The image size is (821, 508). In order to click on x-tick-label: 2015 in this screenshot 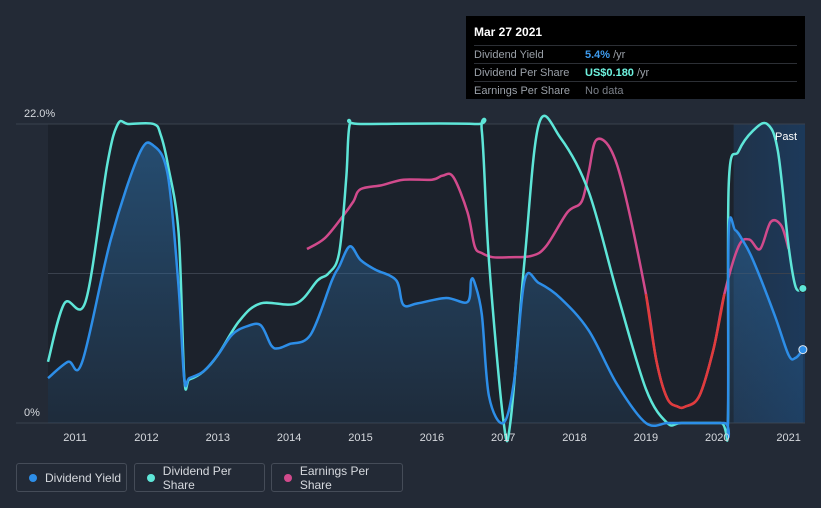, I will do `click(360, 438)`.